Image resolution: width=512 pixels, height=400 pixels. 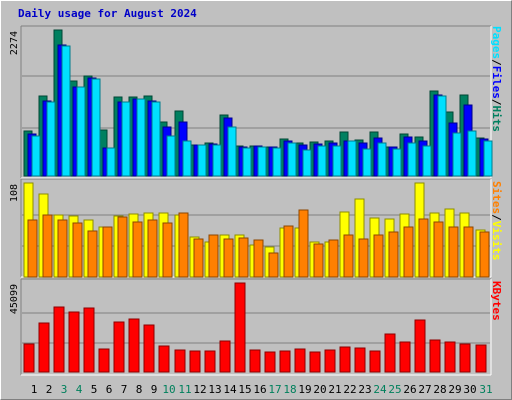 What do you see at coordinates (274, 389) in the screenshot?
I see `x-tick-label-17: 17` at bounding box center [274, 389].